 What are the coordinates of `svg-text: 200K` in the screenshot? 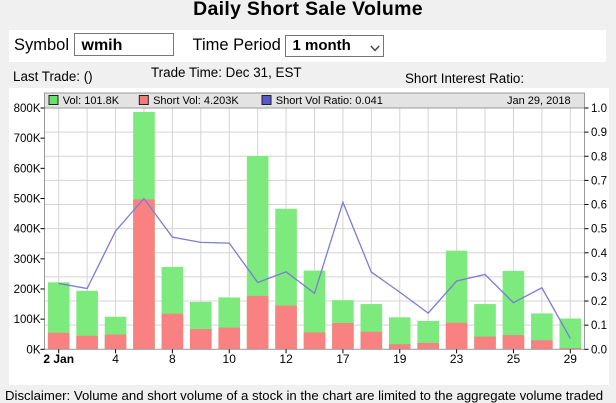 It's located at (27, 290).